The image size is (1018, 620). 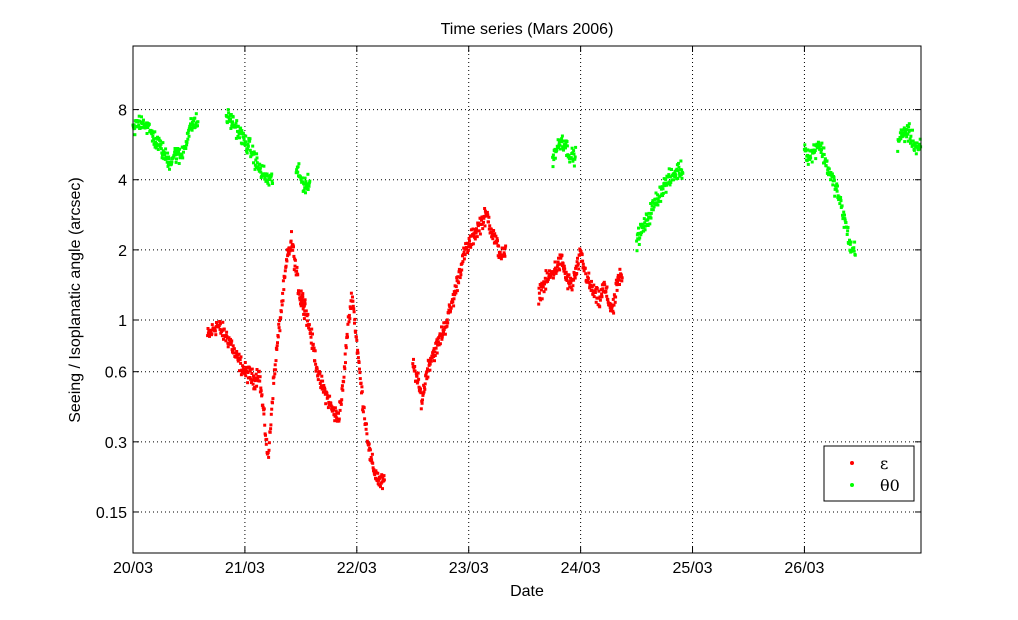 What do you see at coordinates (852, 485) in the screenshot?
I see `legend-marker-theta0` at bounding box center [852, 485].